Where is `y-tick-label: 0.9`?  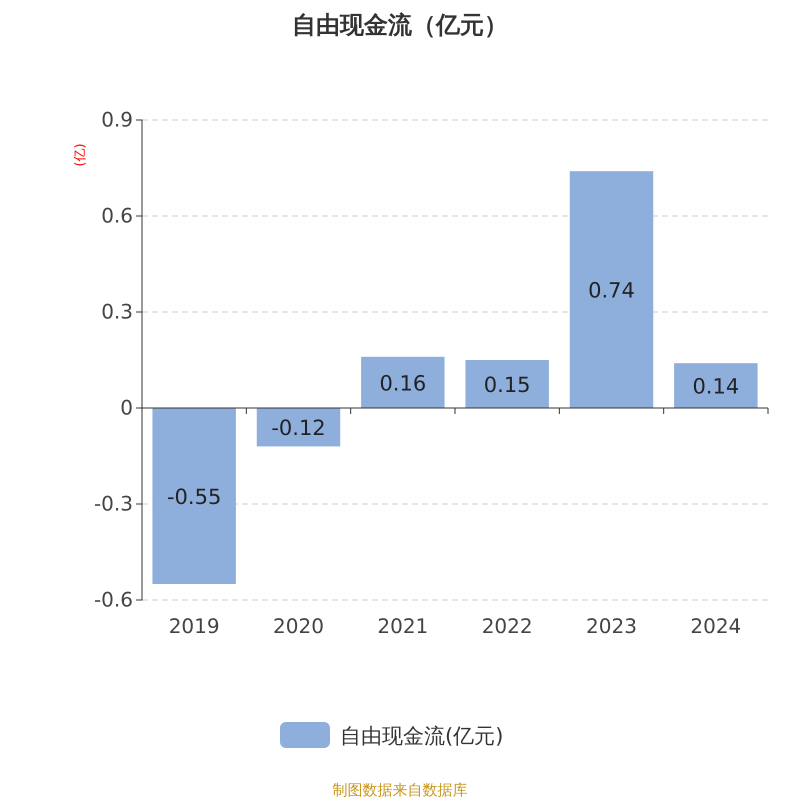 y-tick-label: 0.9 is located at coordinates (117, 119).